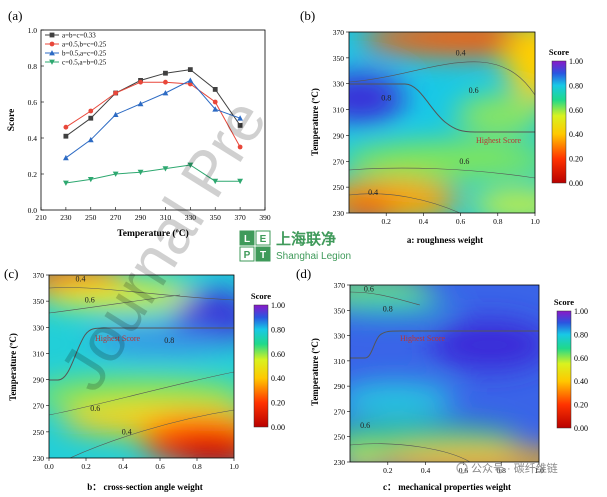 Image resolution: width=607 pixels, height=497 pixels. What do you see at coordinates (33, 66) in the screenshot?
I see `y-tick-label: 0.8` at bounding box center [33, 66].